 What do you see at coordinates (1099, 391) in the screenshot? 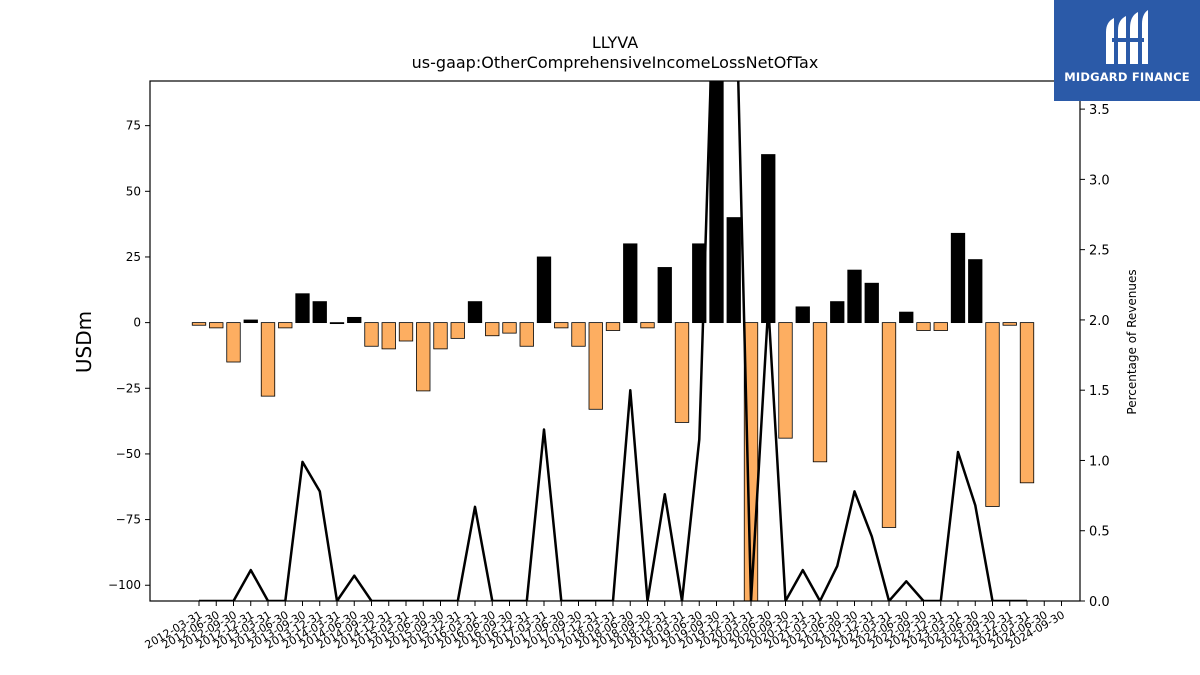
I see `y-tick-label: 1.5` at bounding box center [1099, 391].